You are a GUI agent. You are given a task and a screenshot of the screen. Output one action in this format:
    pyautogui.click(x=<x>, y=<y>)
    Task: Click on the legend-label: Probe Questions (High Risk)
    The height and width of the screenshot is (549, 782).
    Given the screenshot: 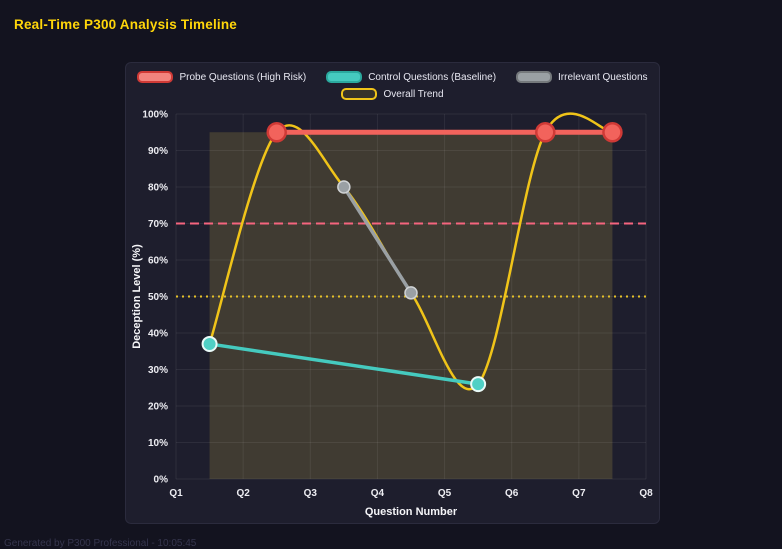 What is the action you would take?
    pyautogui.click(x=243, y=77)
    